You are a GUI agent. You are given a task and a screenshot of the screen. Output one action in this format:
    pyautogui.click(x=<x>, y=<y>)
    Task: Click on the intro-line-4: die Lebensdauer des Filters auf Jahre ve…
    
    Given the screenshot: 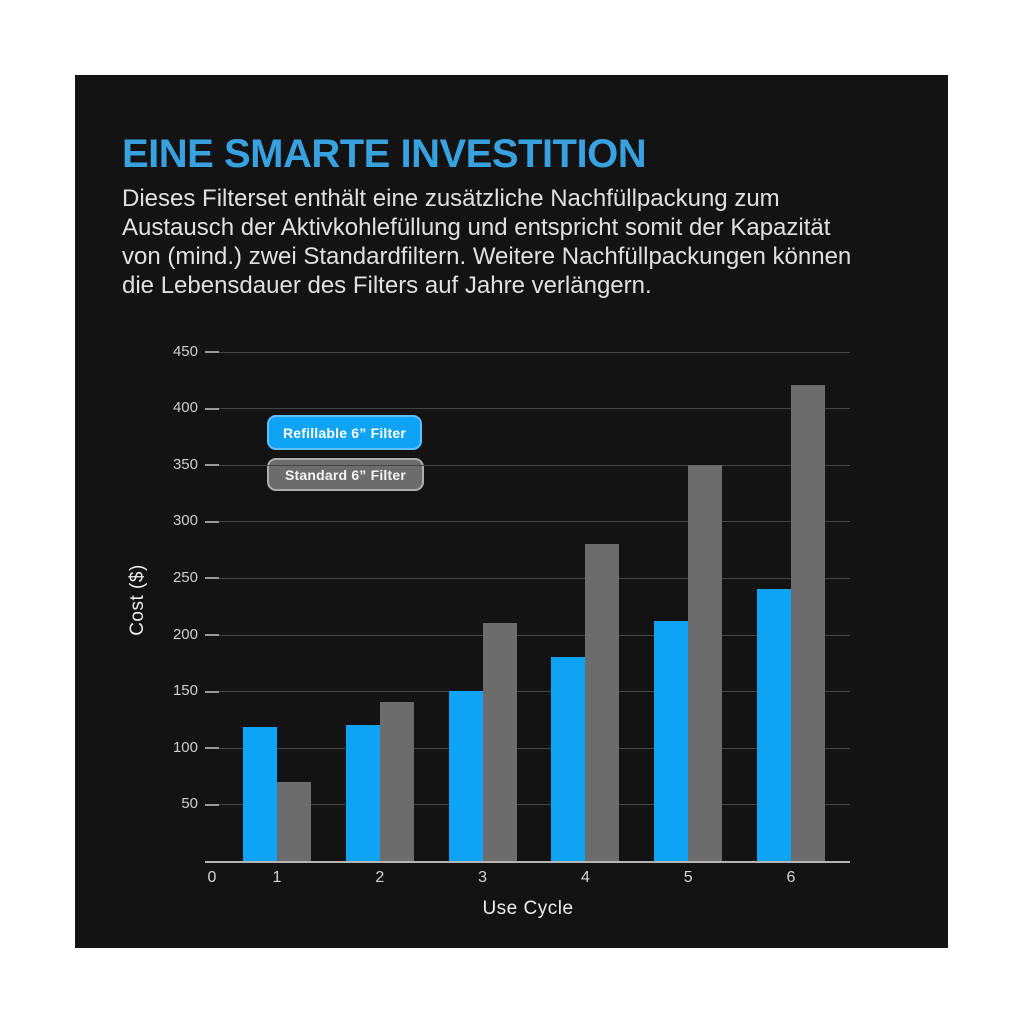 What is the action you would take?
    pyautogui.click(x=387, y=285)
    